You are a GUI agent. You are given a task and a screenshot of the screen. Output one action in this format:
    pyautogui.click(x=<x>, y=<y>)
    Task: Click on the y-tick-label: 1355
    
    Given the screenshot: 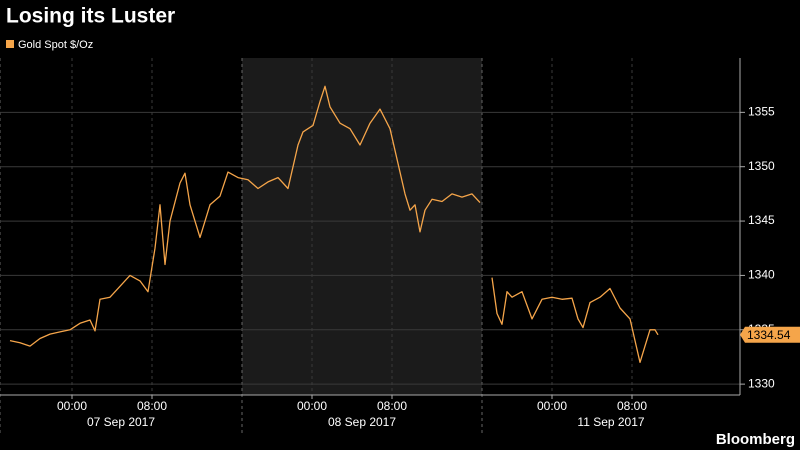 What is the action you would take?
    pyautogui.click(x=761, y=112)
    